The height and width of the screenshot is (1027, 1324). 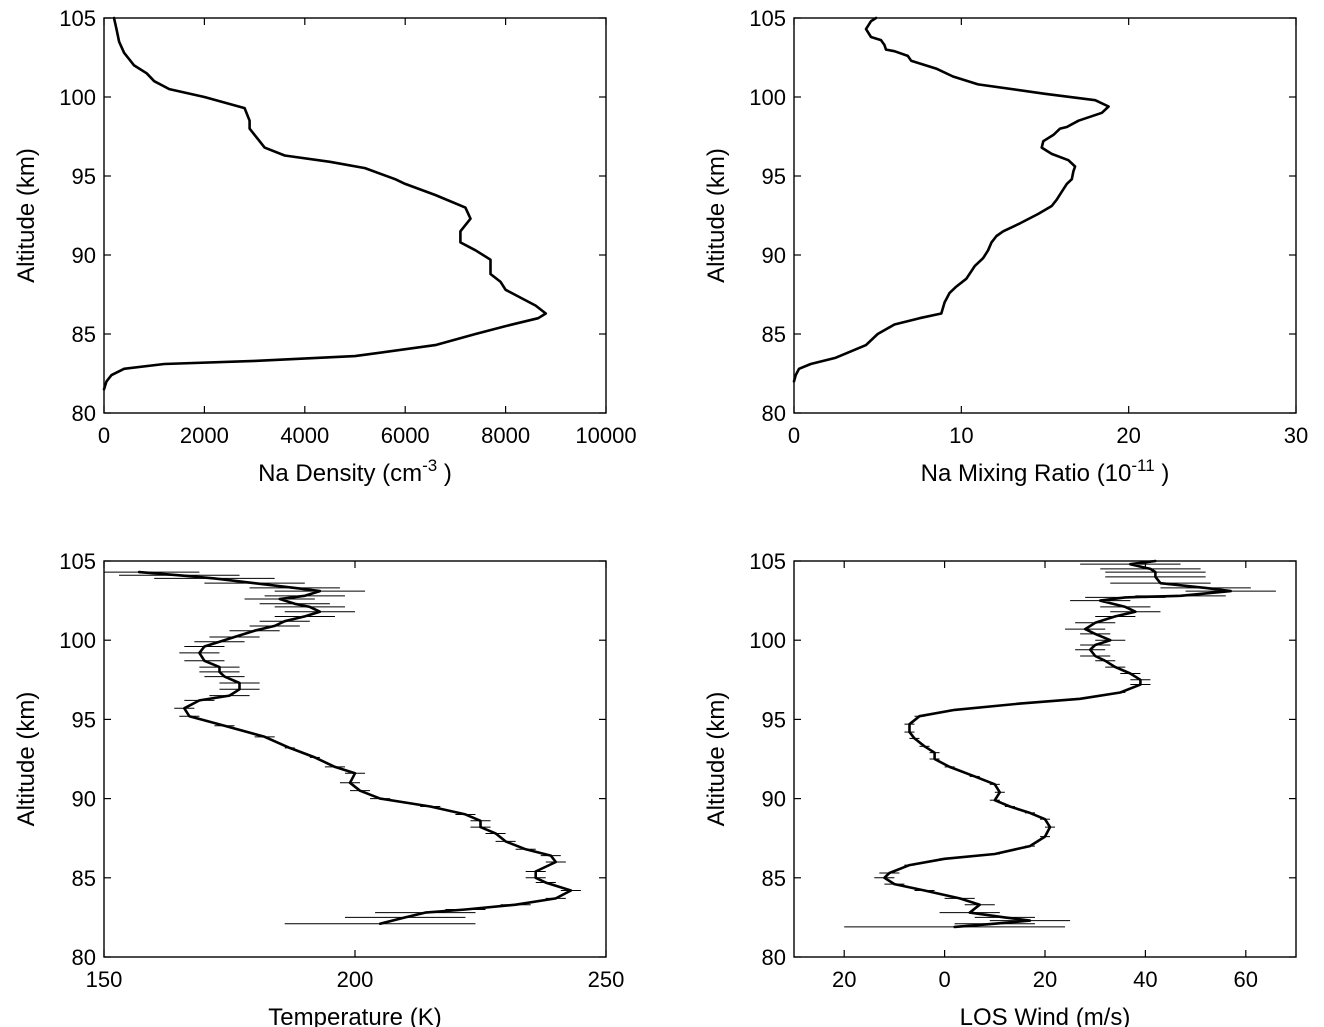 I want to click on x-tick-label: 2000, so click(x=204, y=435).